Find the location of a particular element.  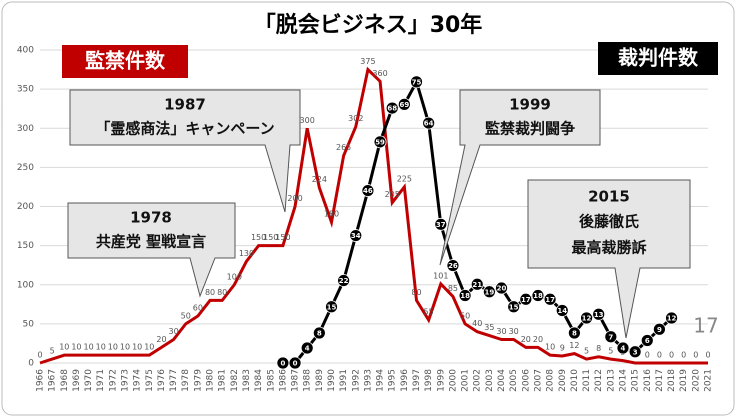

x-tick-label: 2019 is located at coordinates (684, 380).